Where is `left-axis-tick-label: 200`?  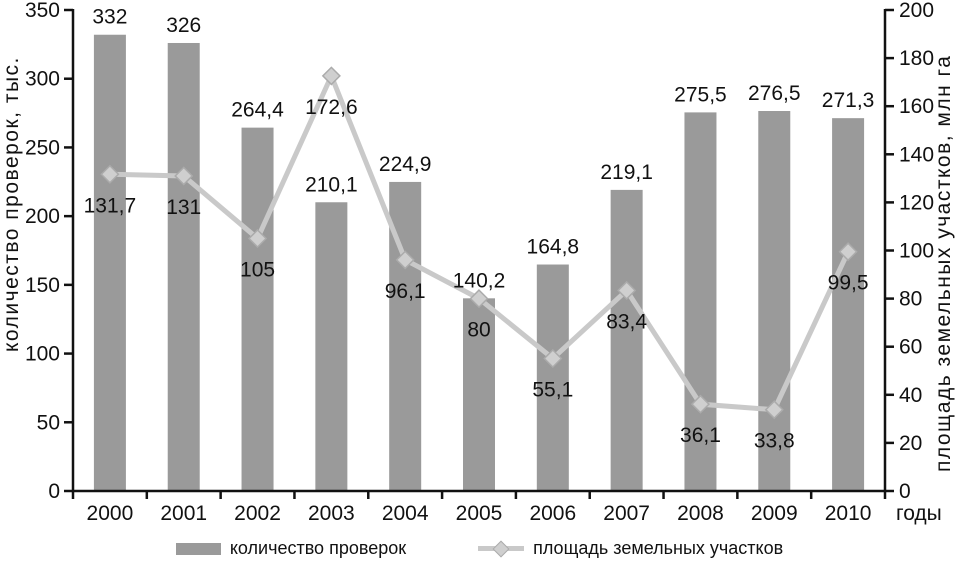 left-axis-tick-label: 200 is located at coordinates (42, 216).